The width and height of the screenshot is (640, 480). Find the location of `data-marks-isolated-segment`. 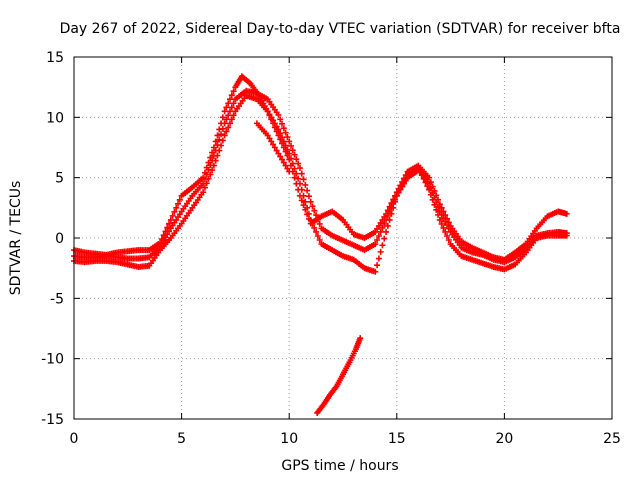

data-marks-isolated-segment is located at coordinates (339, 375).